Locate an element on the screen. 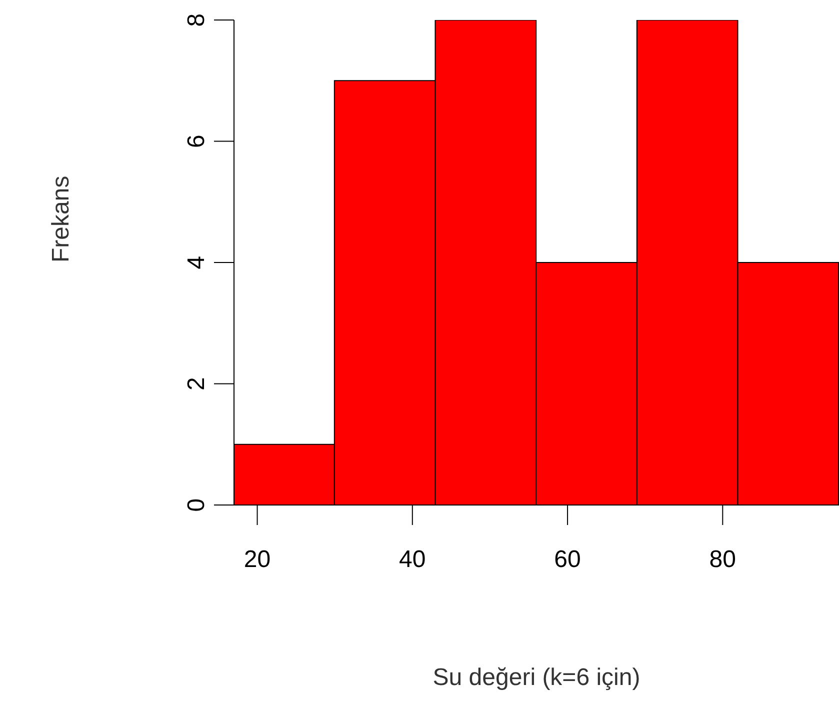 This screenshot has width=839, height=725. y-axis-title: Frekans is located at coordinates (61, 219).